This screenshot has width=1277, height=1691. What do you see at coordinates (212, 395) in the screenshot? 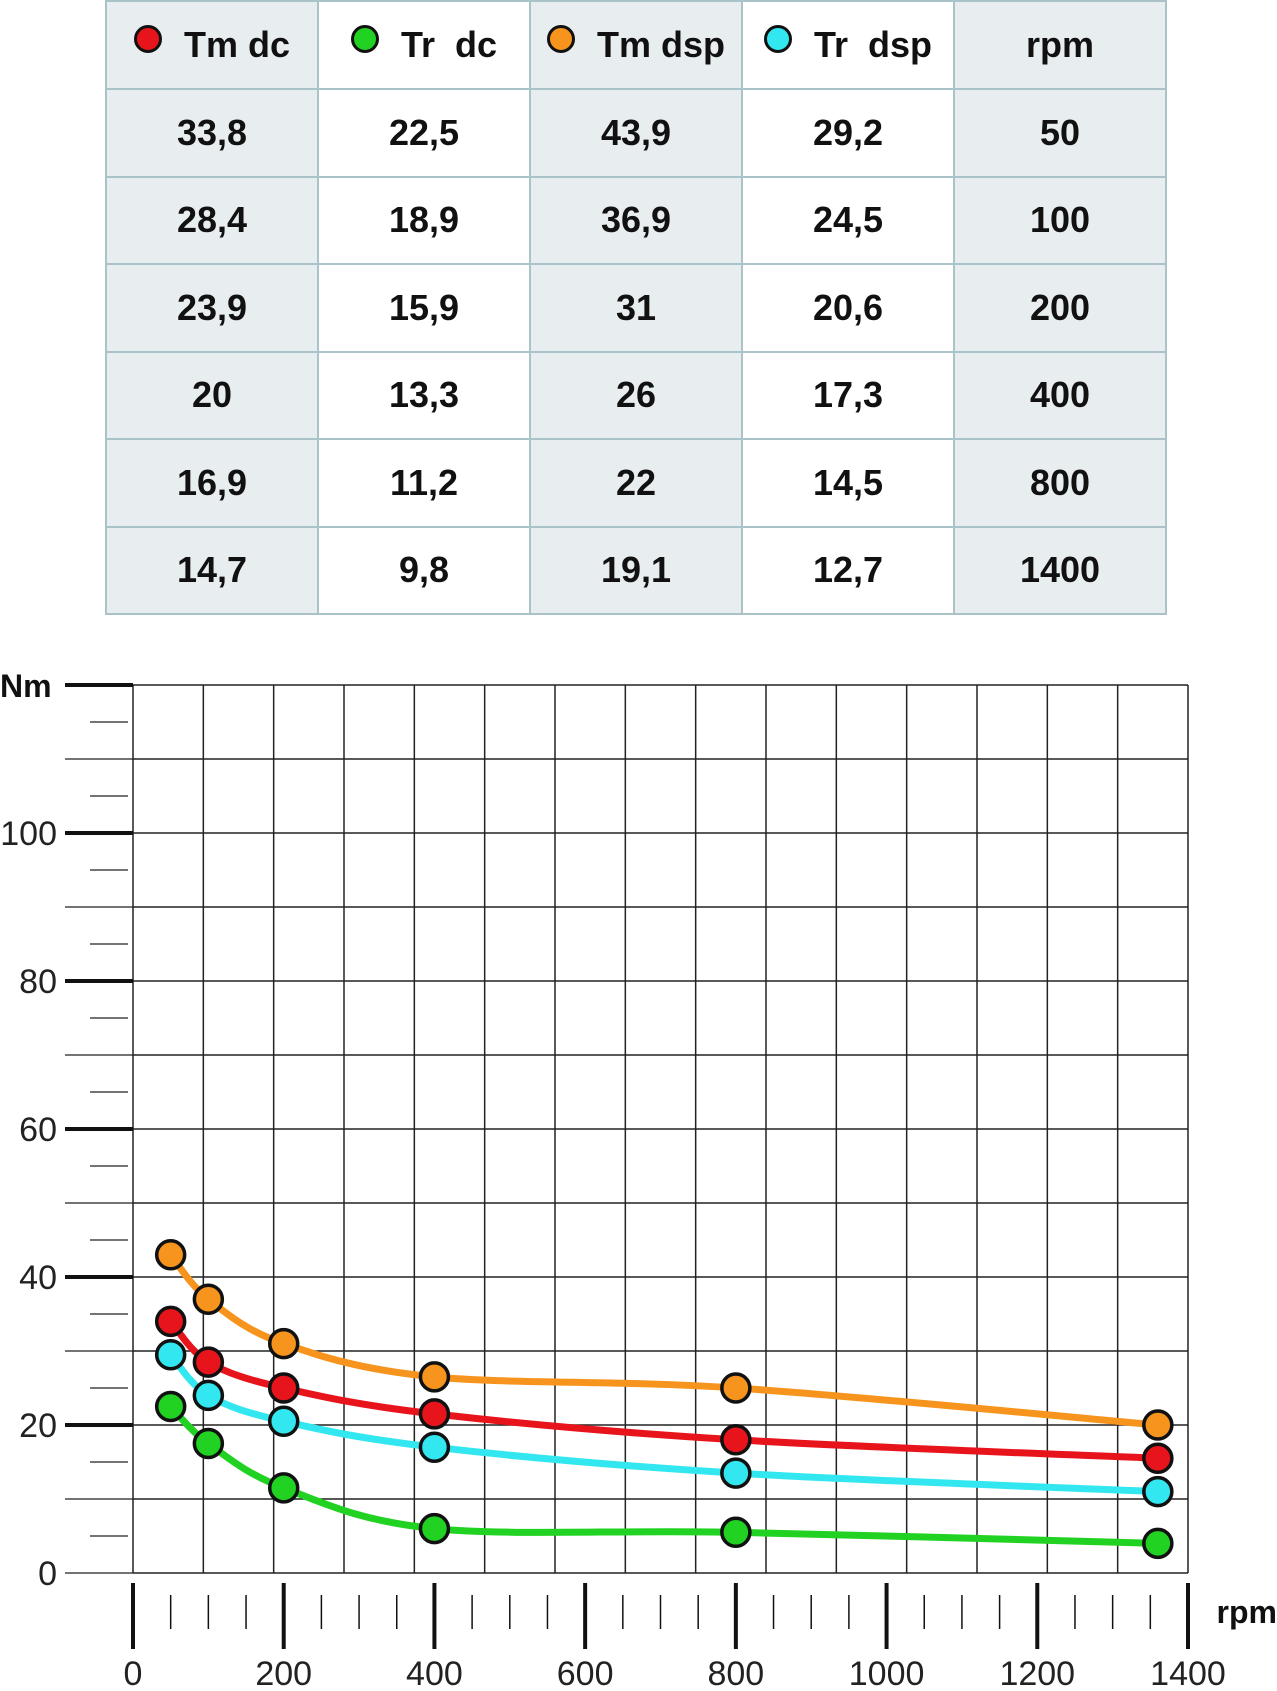
I see `table-cell: 20` at bounding box center [212, 395].